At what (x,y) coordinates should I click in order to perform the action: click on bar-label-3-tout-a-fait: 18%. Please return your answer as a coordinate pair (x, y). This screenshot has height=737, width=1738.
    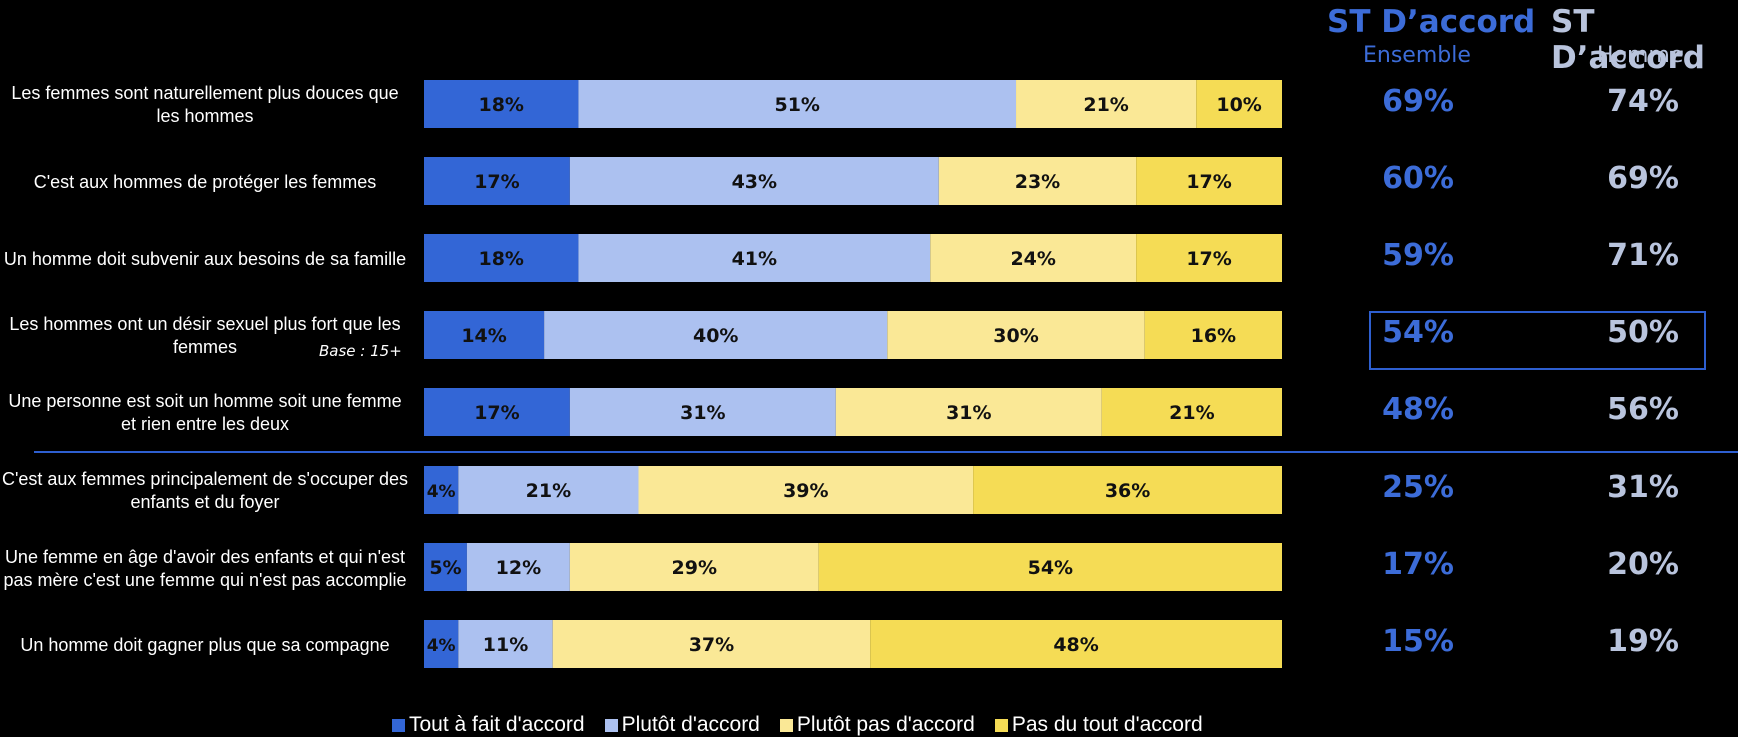
    Looking at the image, I should click on (500, 259).